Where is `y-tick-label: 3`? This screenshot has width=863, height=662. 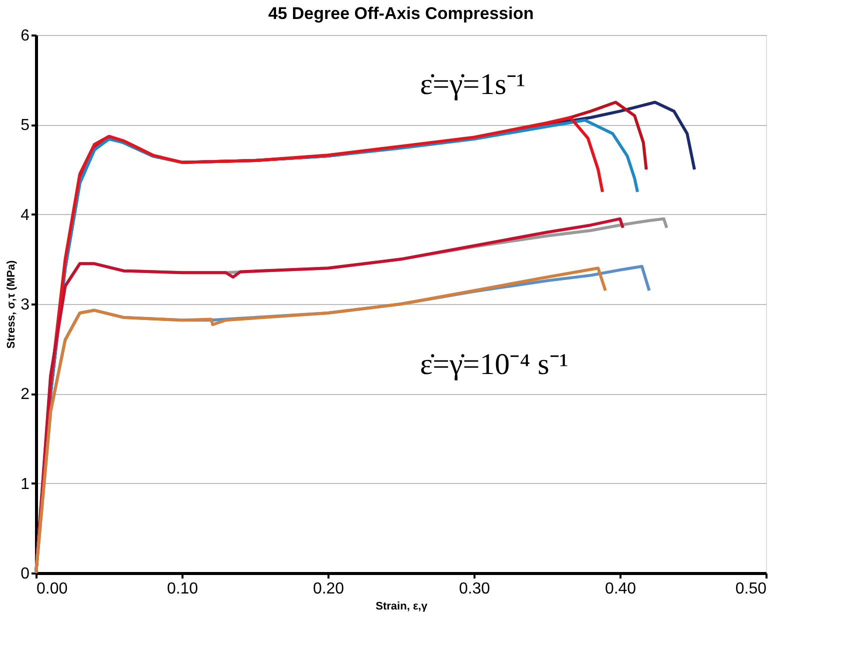 y-tick-label: 3 is located at coordinates (25, 305).